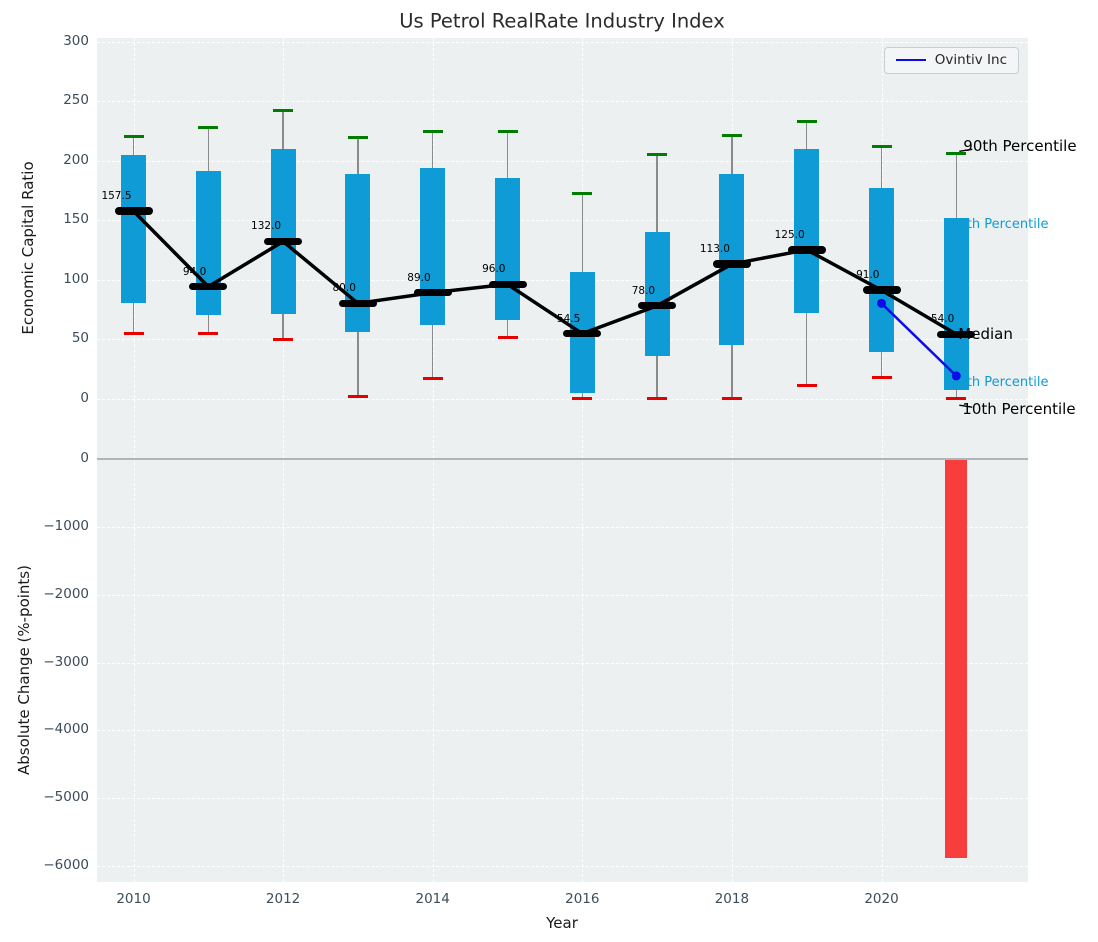  Describe the element at coordinates (657, 155) in the screenshot. I see `p90-cap-2017` at that location.